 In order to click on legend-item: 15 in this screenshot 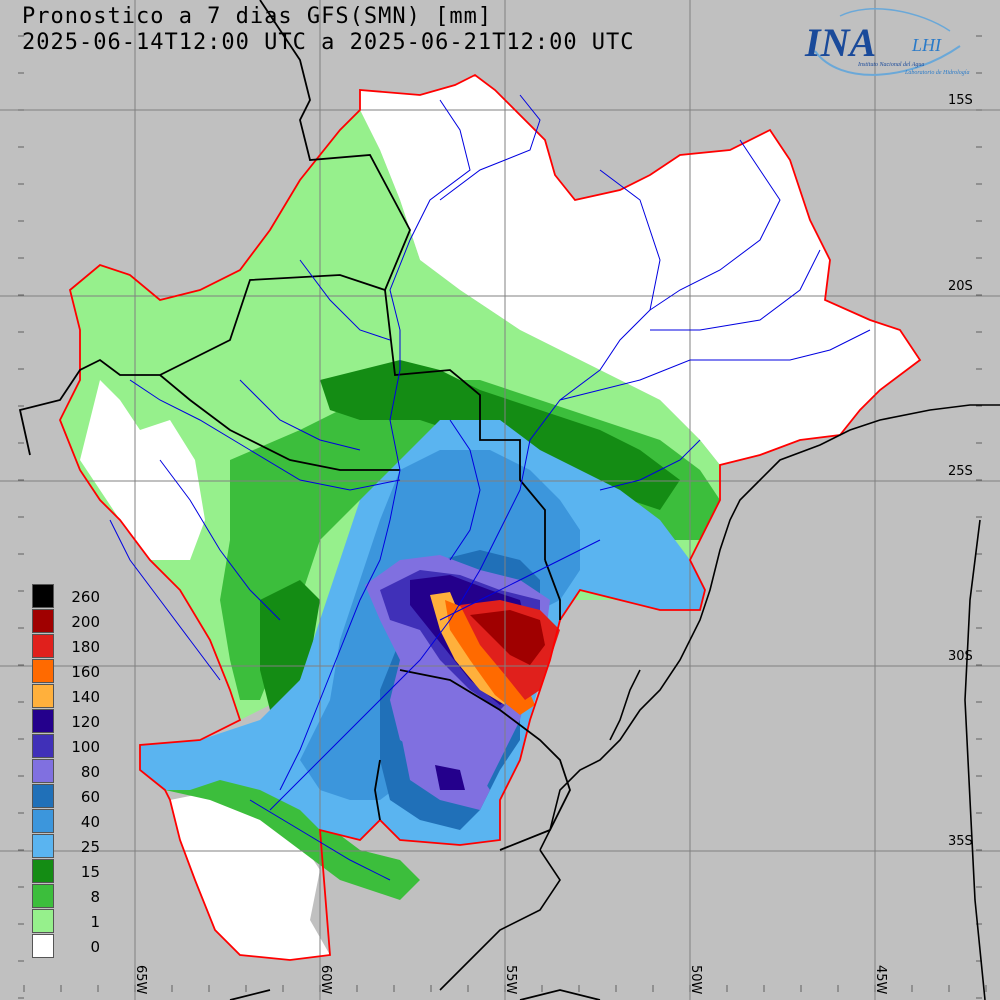, I will do `click(72, 871)`.